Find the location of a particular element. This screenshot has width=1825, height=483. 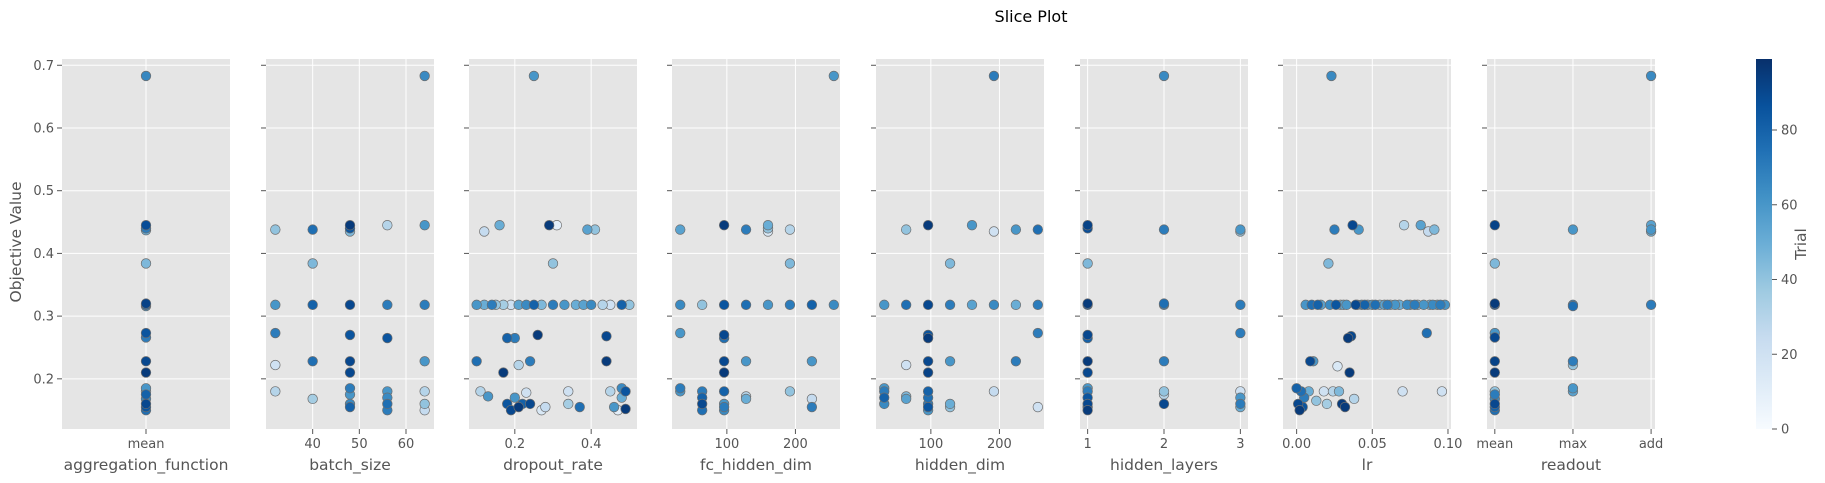

colorbar-tick-label: 80 is located at coordinates (1789, 131).